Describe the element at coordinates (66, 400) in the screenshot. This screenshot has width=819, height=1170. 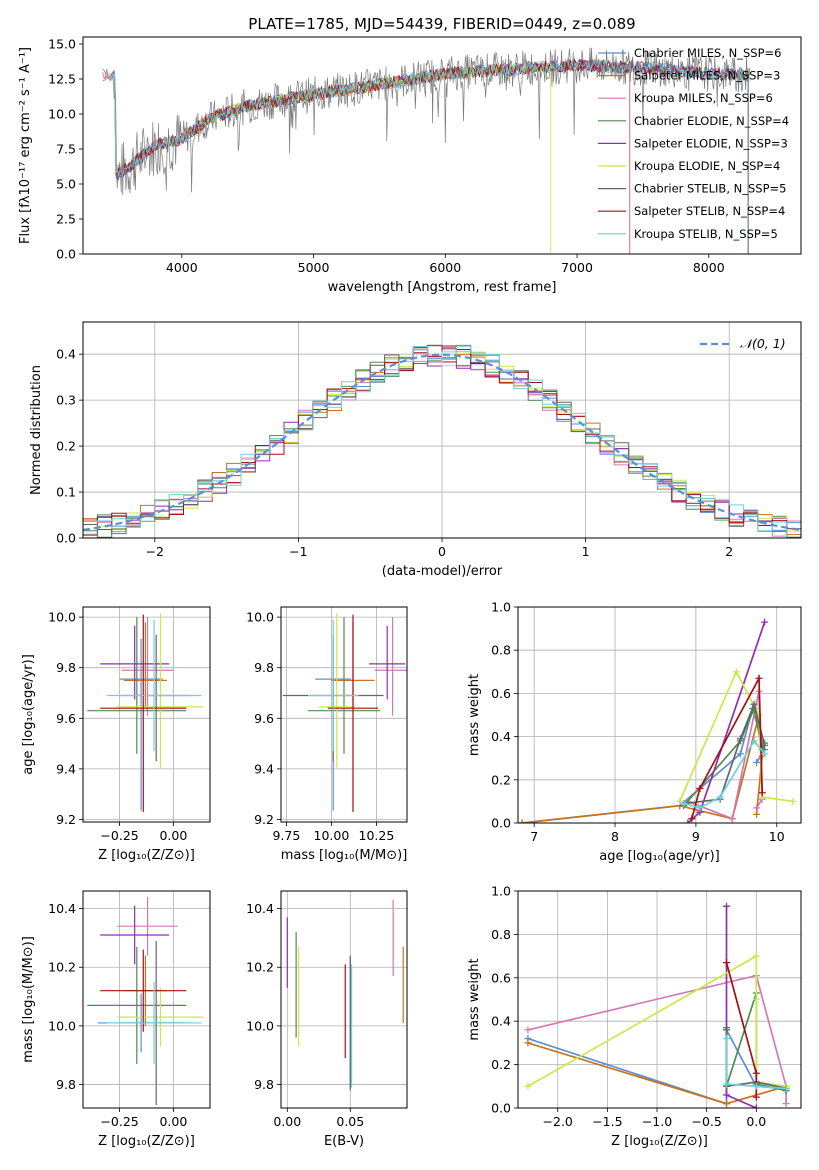
I see `y-tick-label: 0.3` at that location.